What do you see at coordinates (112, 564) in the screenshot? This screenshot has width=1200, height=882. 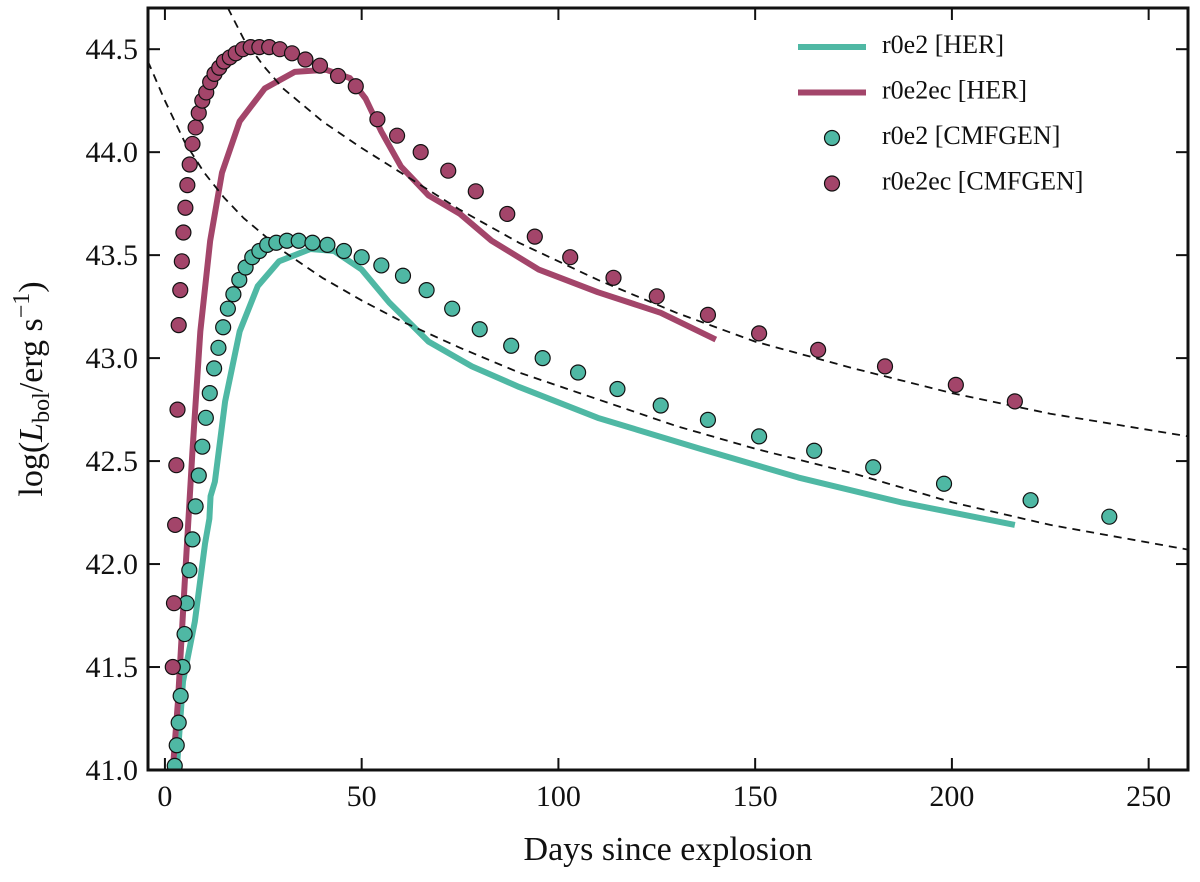 I see `y-tick-label: 42.0` at bounding box center [112, 564].